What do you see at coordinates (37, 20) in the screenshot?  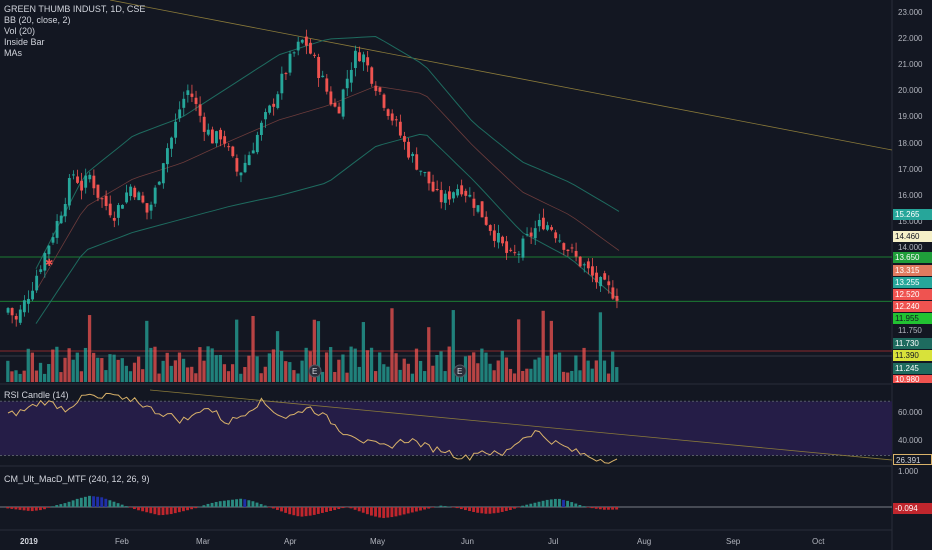 I see `legend-bollinger: BB (20, close, 2)` at bounding box center [37, 20].